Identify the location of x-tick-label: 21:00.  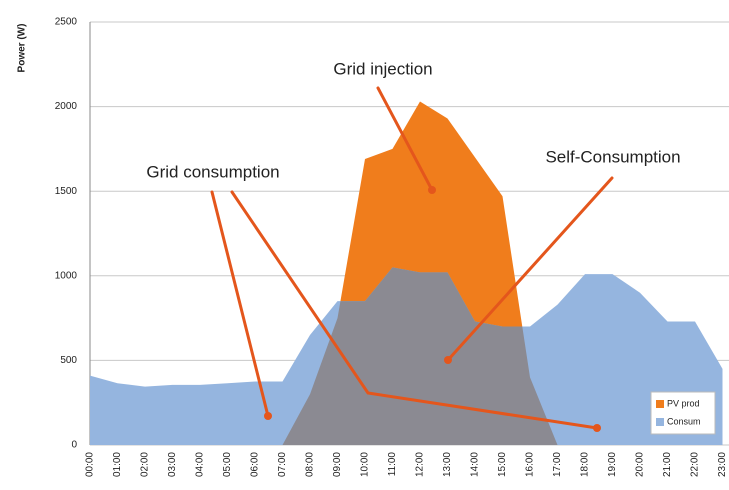
(667, 464).